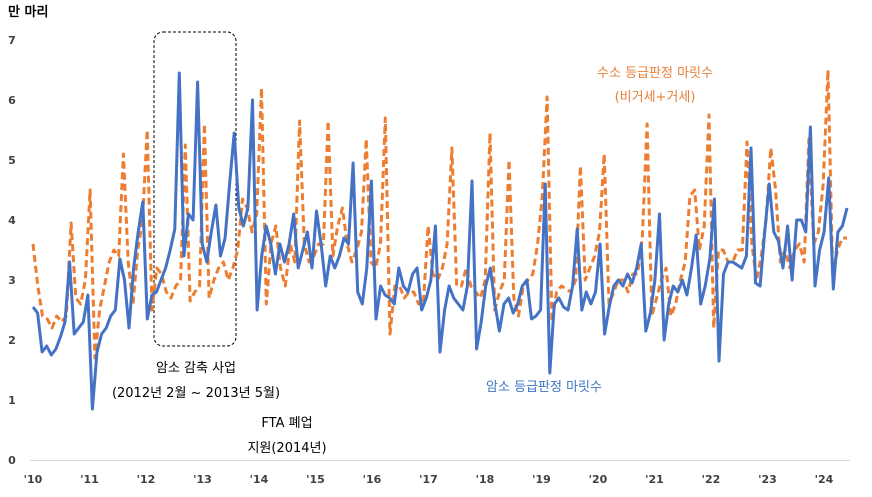 The image size is (872, 497). What do you see at coordinates (12, 340) in the screenshot?
I see `y-tick-label: 2` at bounding box center [12, 340].